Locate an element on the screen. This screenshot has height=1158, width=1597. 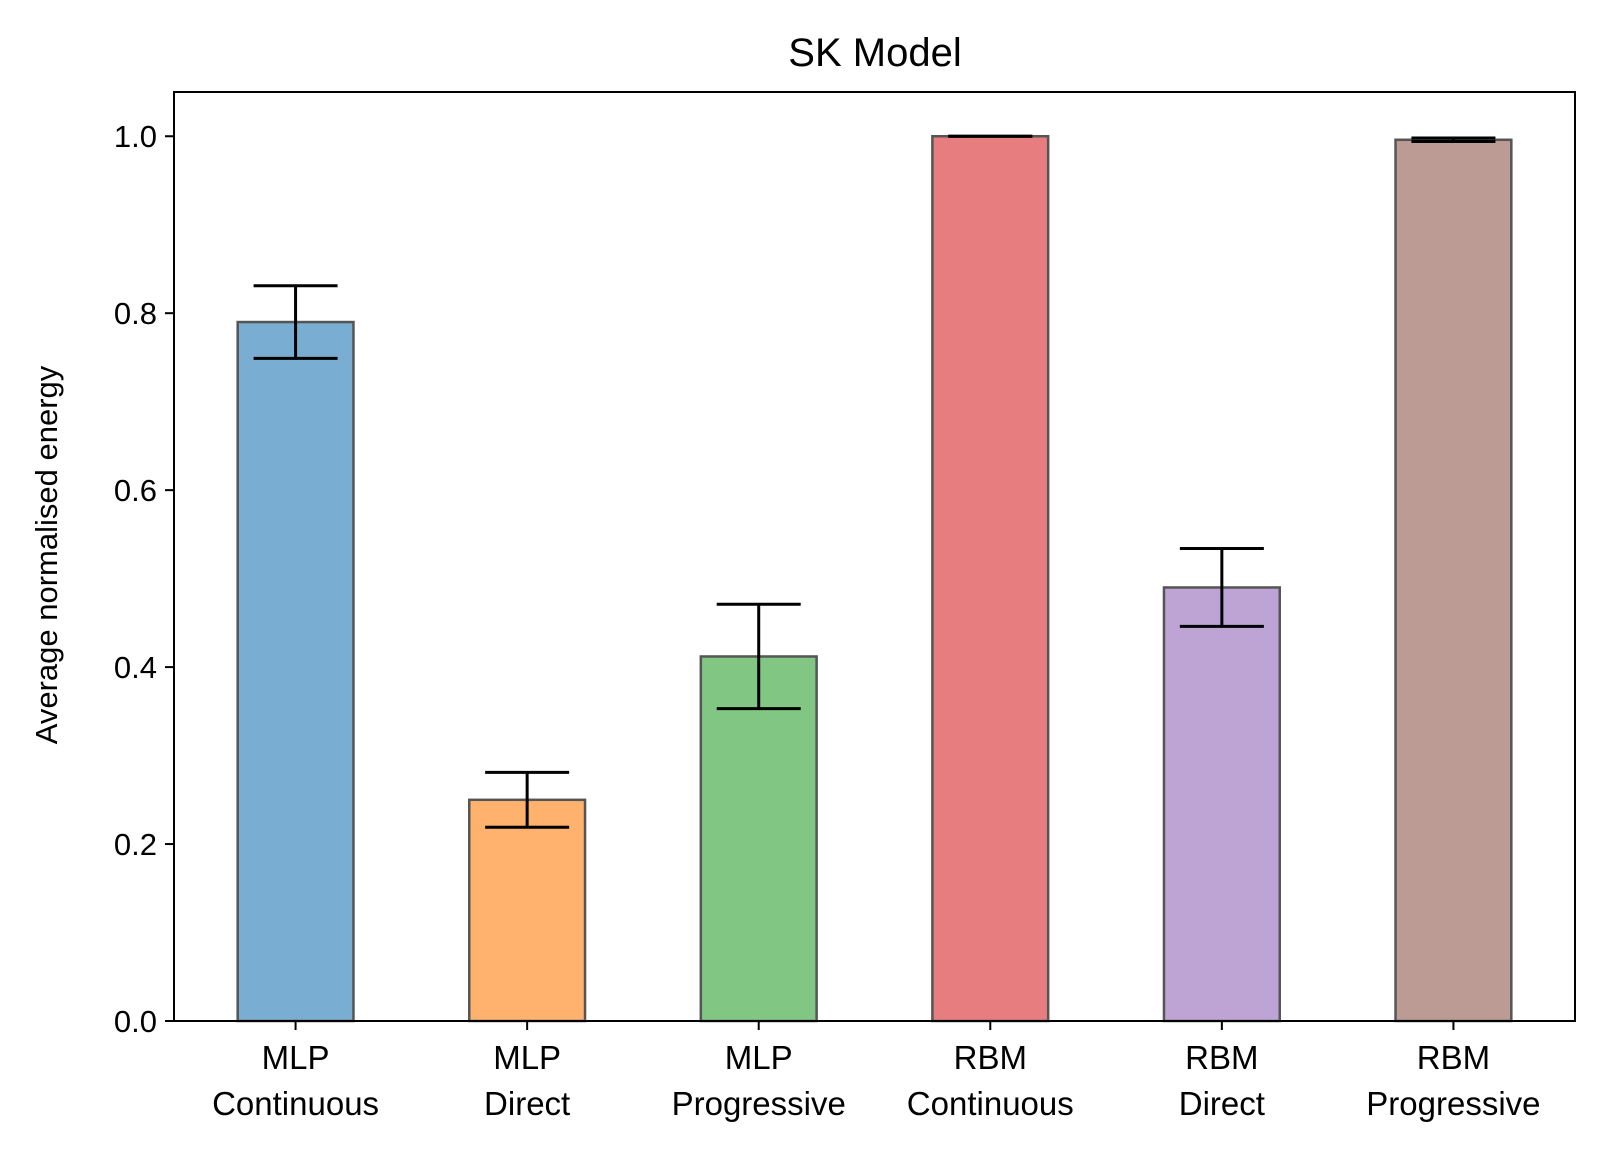
y-axis-ticks: 0.0 0.2 0.4 0.6 0.8 1.0 is located at coordinates (144, 579).